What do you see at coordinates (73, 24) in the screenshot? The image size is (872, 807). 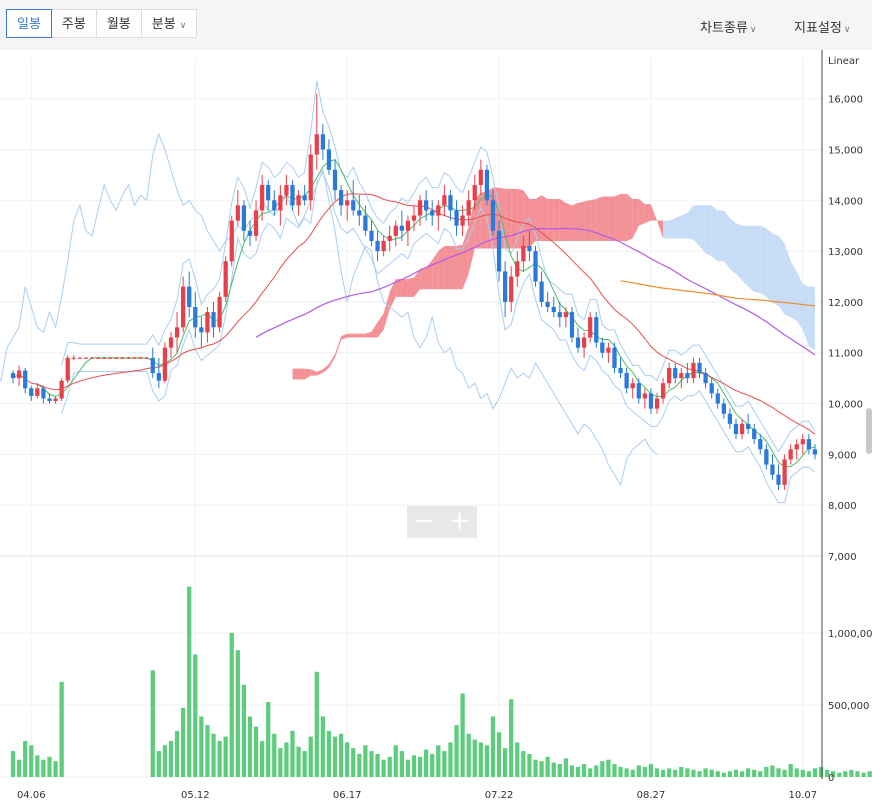 I see `tab-weekly-label: 주봉` at bounding box center [73, 24].